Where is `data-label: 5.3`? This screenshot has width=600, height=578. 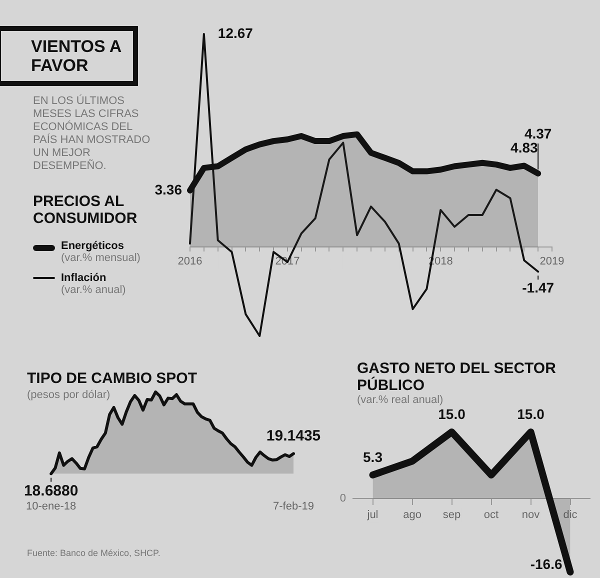 data-label: 5.3 is located at coordinates (373, 456).